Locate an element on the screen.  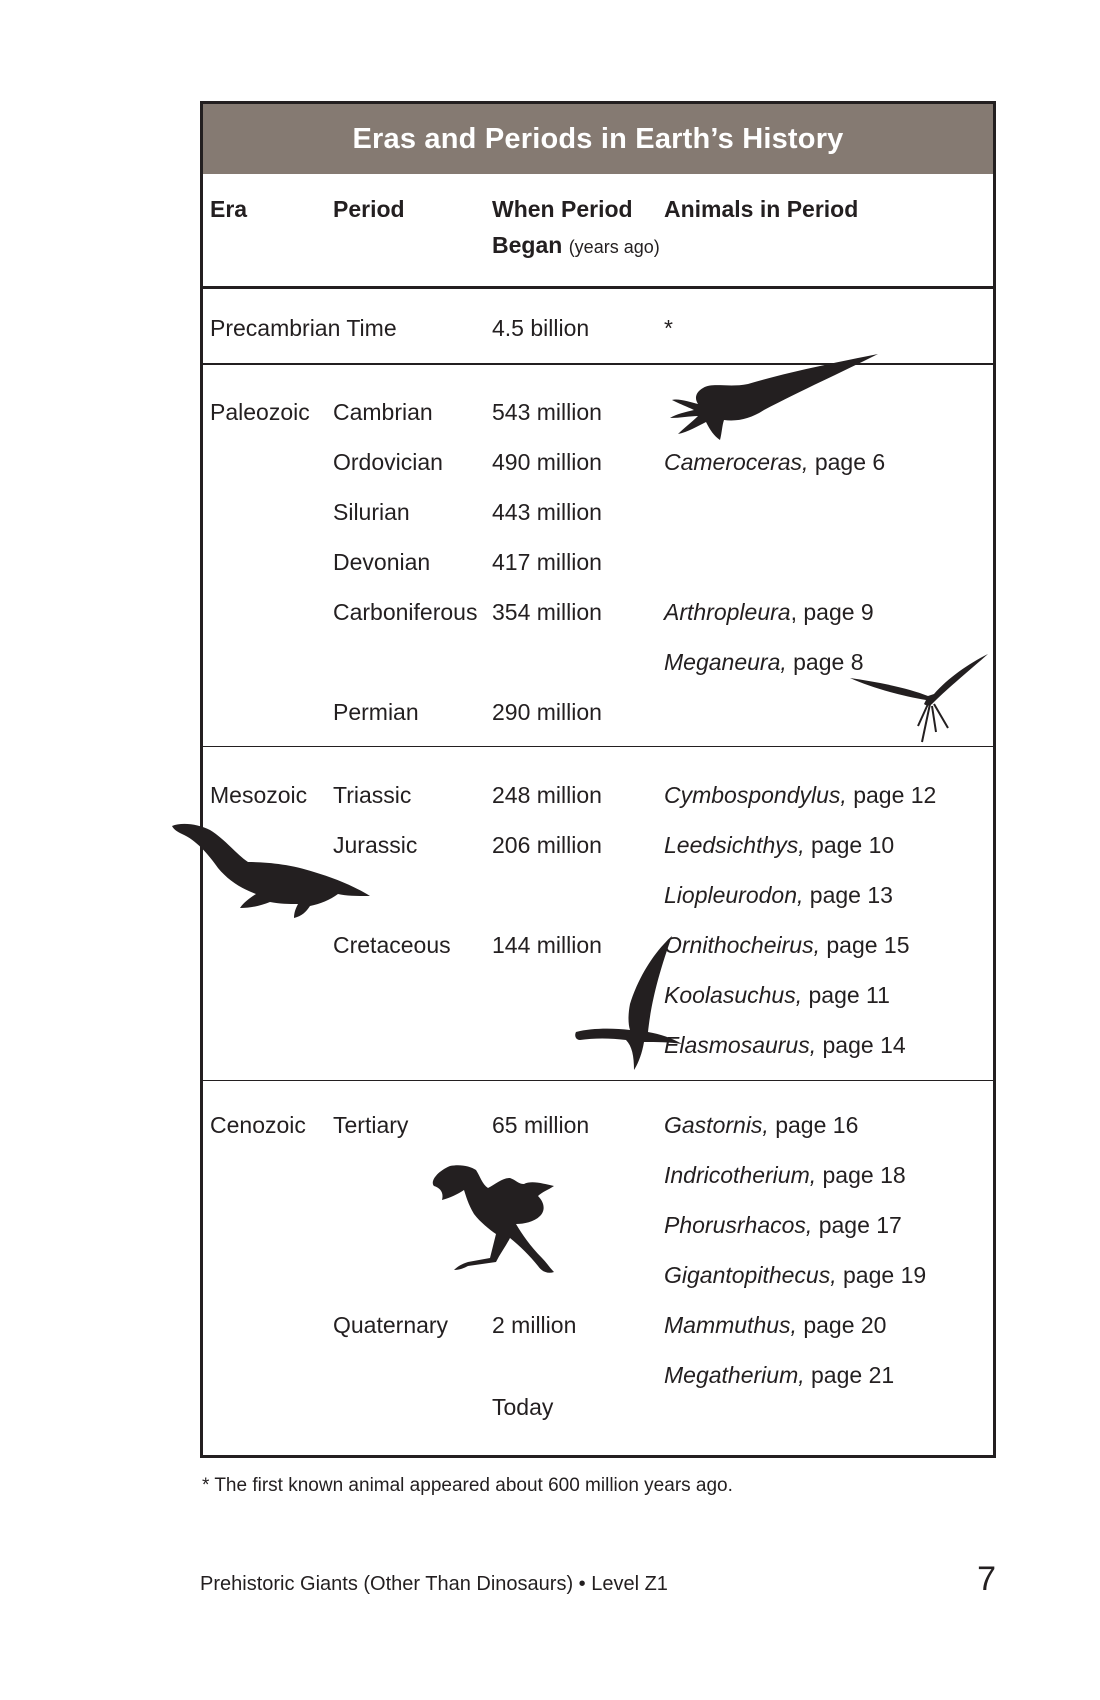
period-began: 354 million is located at coordinates (547, 612).